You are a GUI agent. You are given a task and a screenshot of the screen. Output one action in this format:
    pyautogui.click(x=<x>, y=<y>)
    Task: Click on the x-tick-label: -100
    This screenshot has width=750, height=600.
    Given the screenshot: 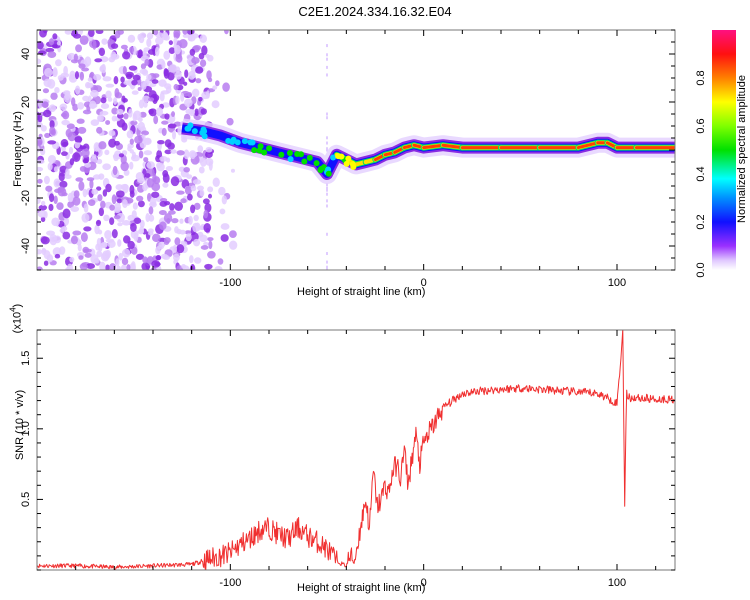 What is the action you would take?
    pyautogui.click(x=230, y=283)
    